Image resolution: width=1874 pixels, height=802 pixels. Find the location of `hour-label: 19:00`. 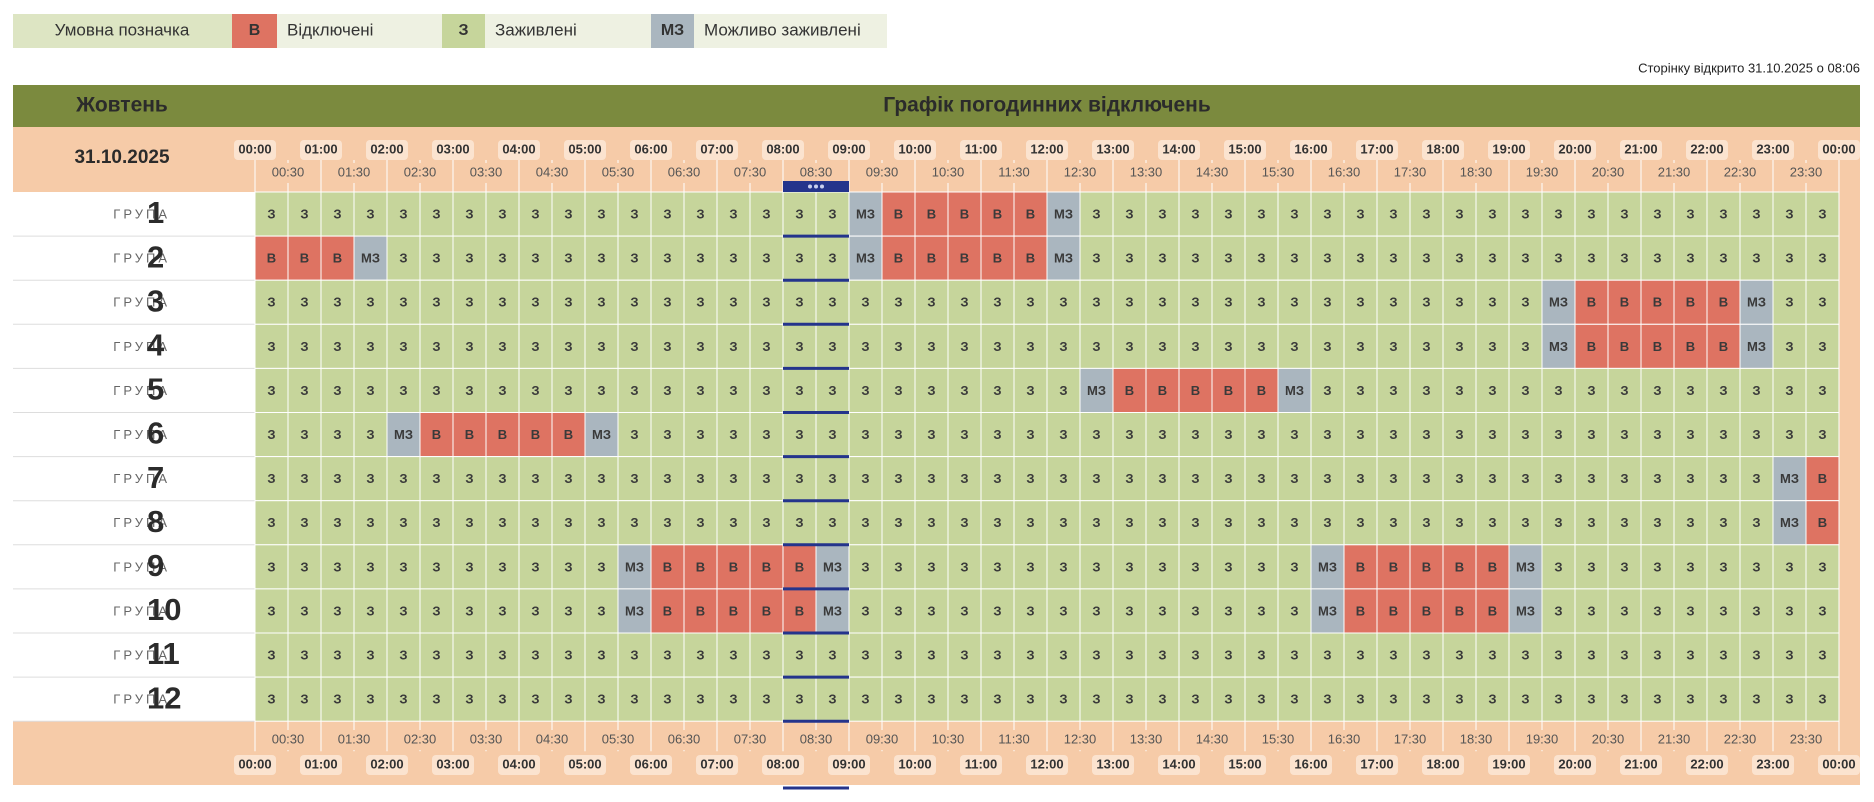

hour-label: 19:00 is located at coordinates (1508, 763).